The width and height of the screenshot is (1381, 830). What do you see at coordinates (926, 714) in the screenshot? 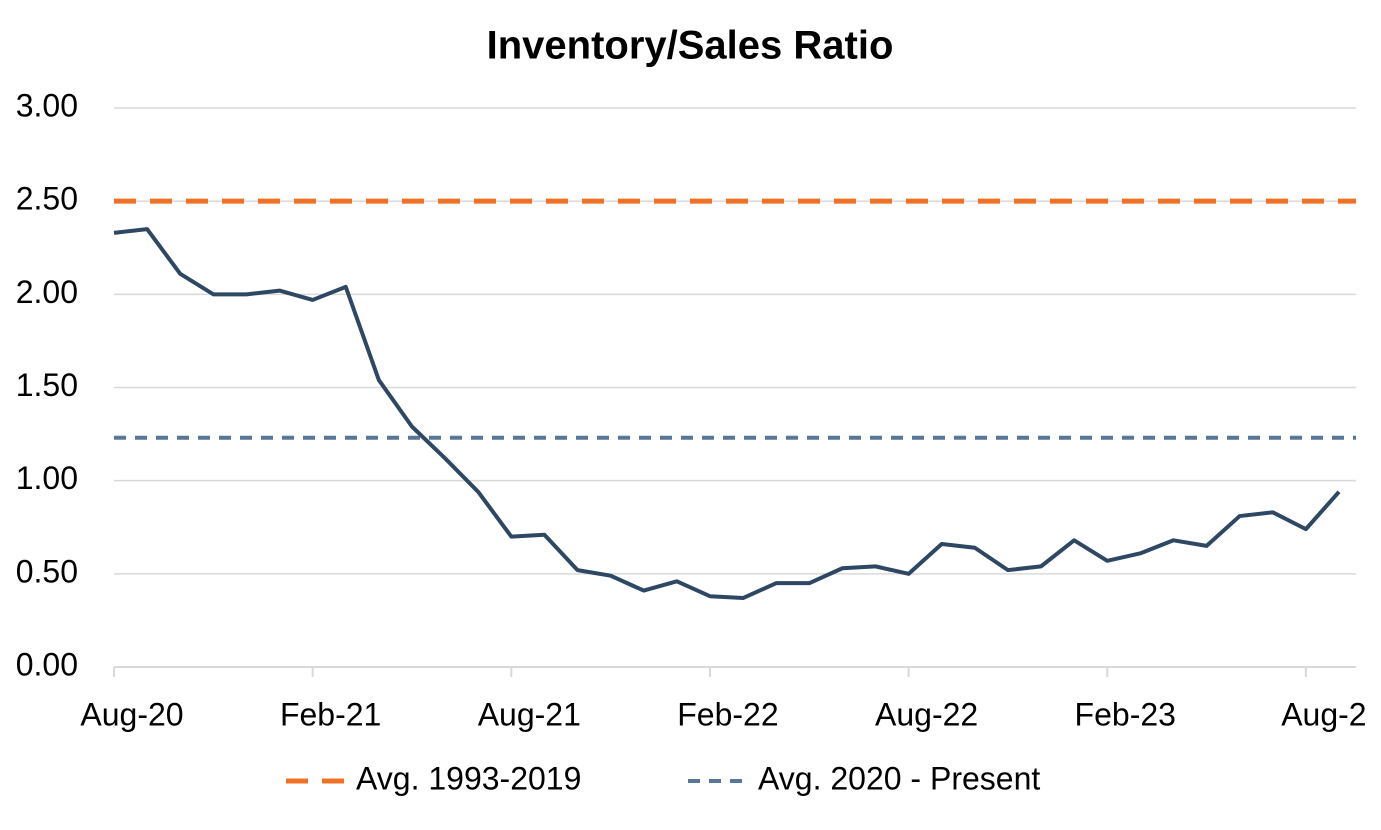
I see `x-tick-label: Aug-22` at bounding box center [926, 714].